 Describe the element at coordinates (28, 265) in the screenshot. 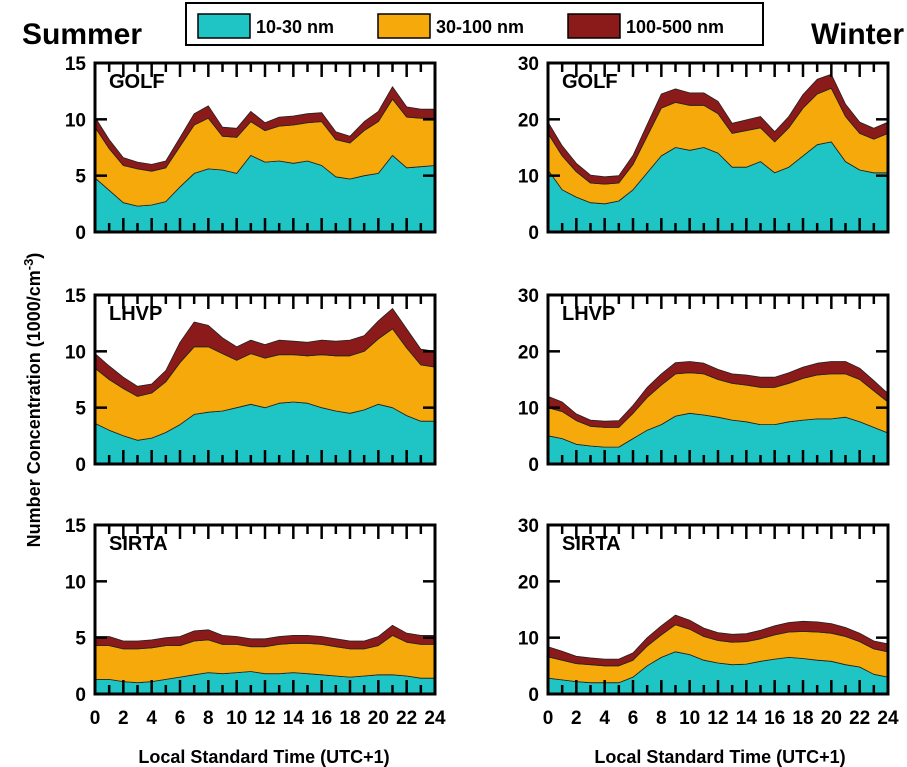

I see `y-axis-label-superscript: -3` at that location.